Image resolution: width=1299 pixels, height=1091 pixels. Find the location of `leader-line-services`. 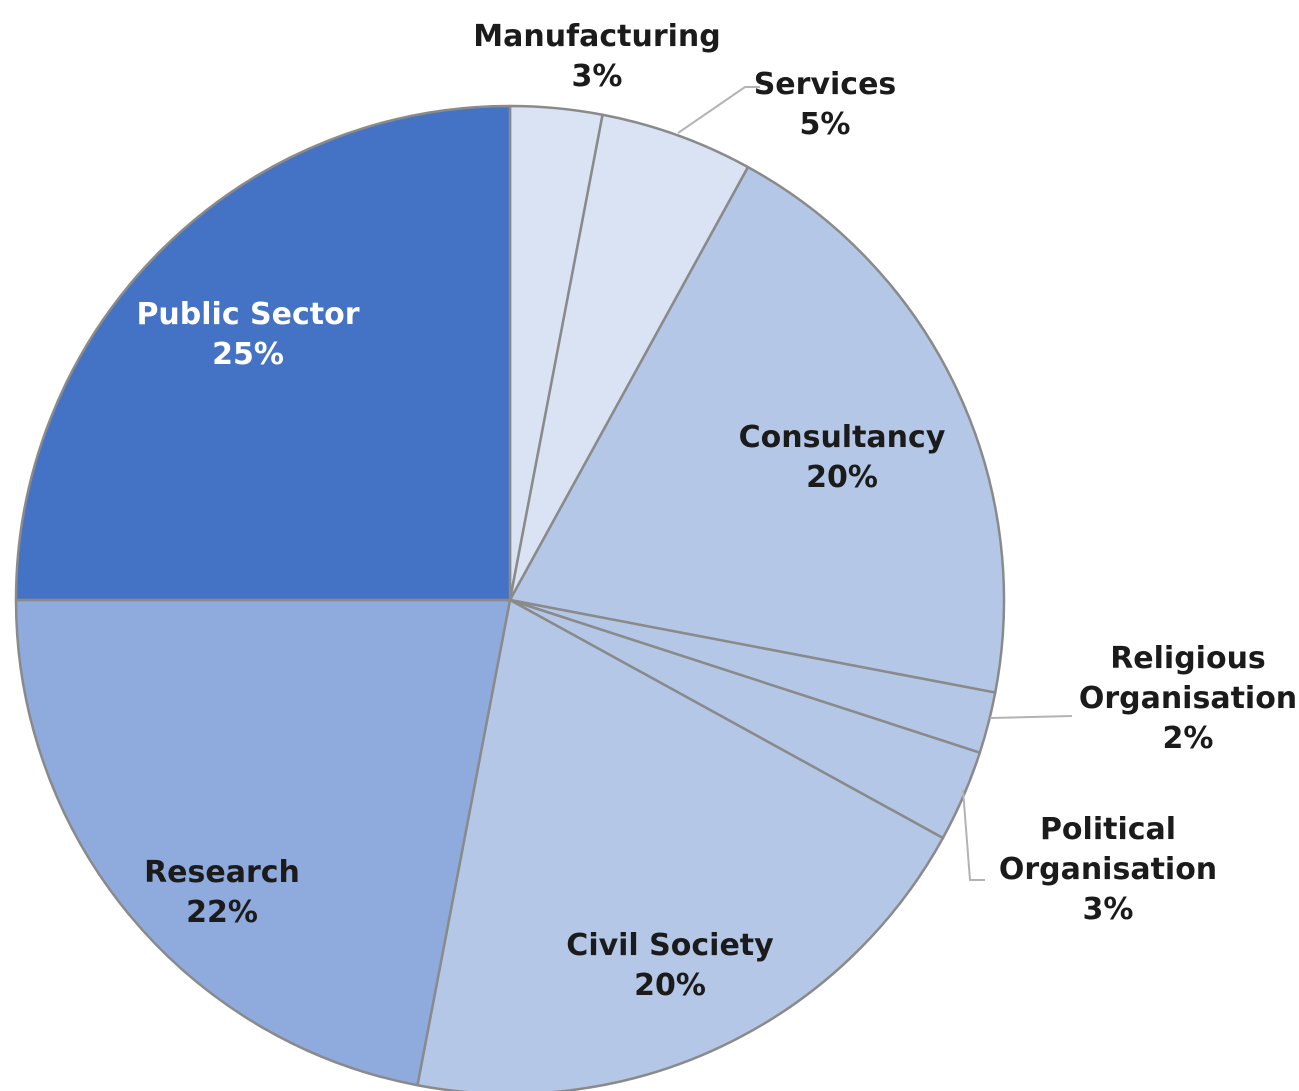

leader-line-services is located at coordinates (718, 110).